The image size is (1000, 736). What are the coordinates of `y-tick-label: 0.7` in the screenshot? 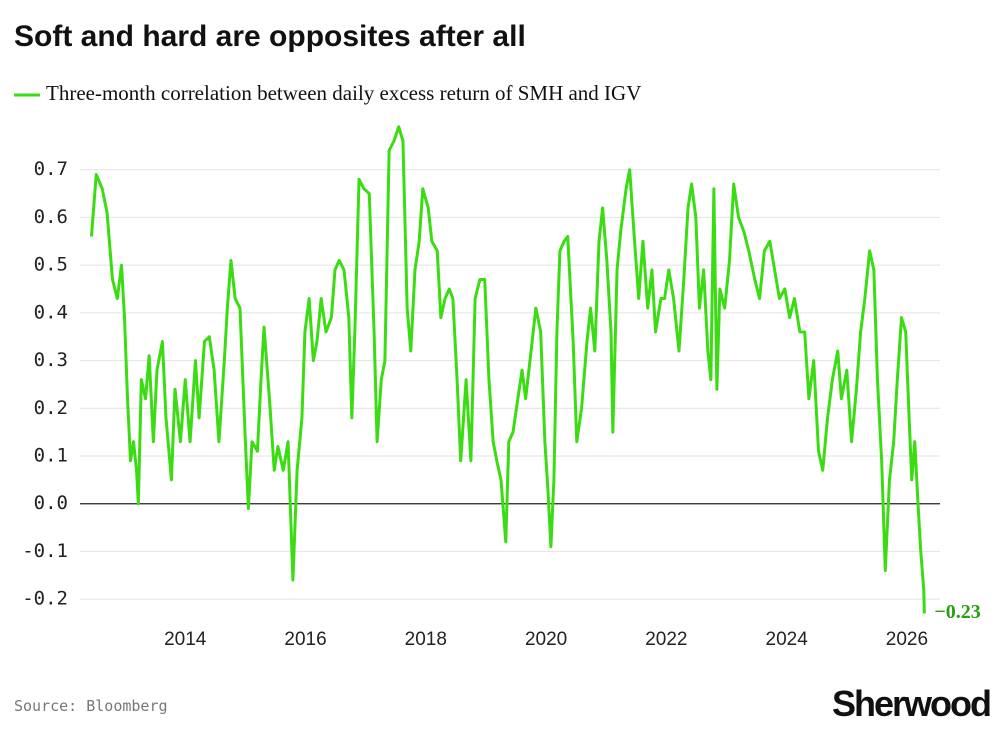 It's located at (51, 169).